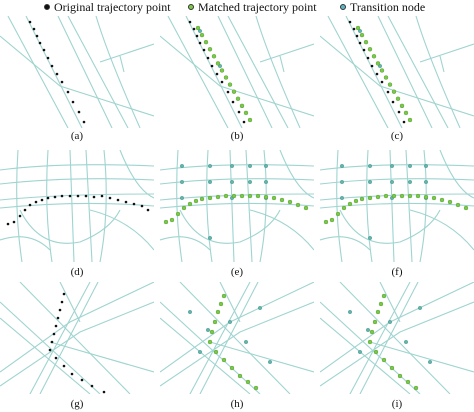  I want to click on caption-d: (d), so click(77, 272).